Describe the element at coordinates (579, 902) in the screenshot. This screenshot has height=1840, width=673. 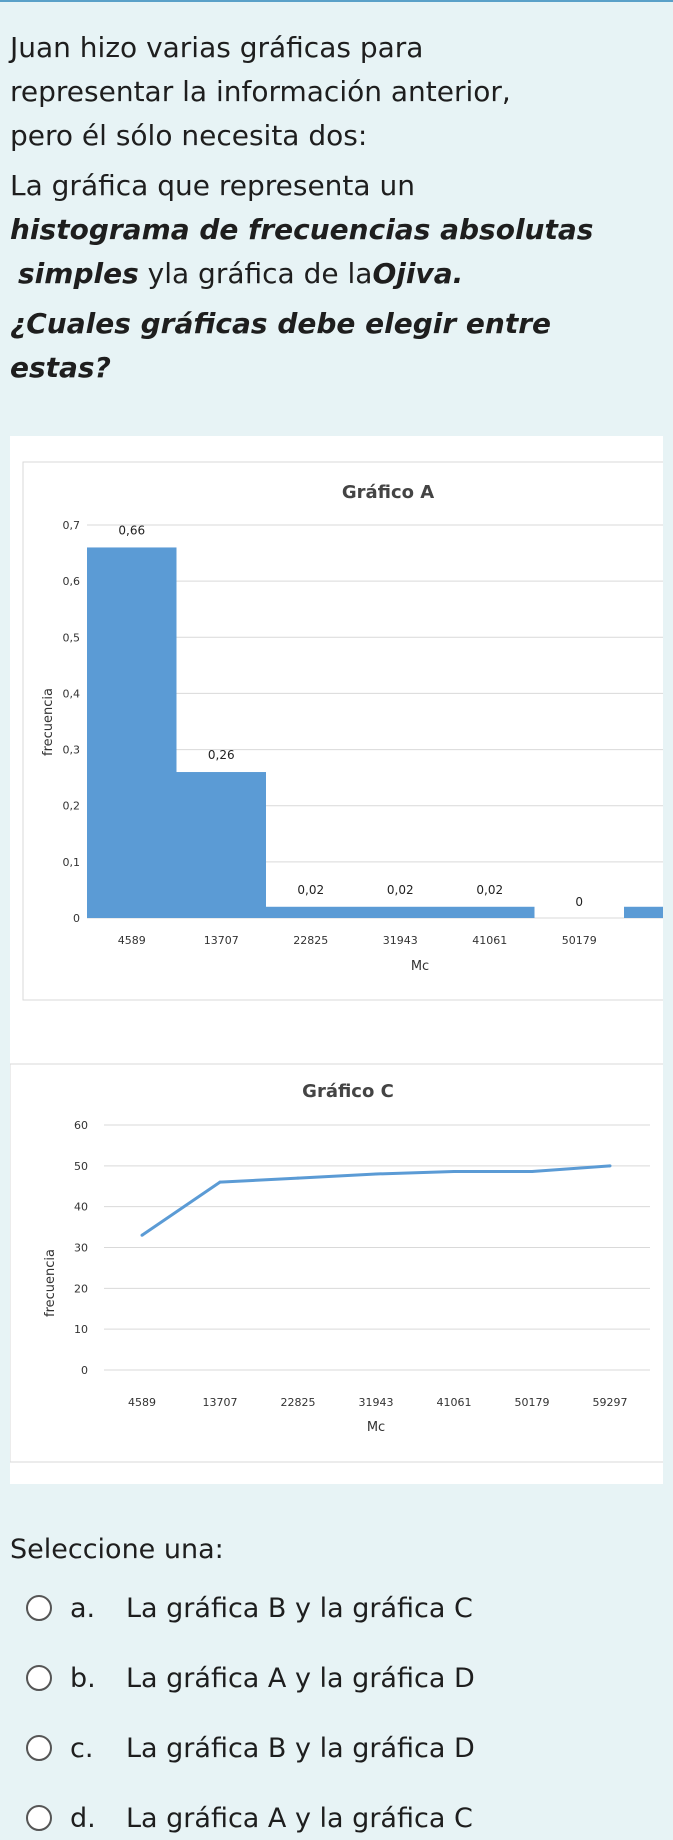
I see `chart-a-data-label: 0` at that location.